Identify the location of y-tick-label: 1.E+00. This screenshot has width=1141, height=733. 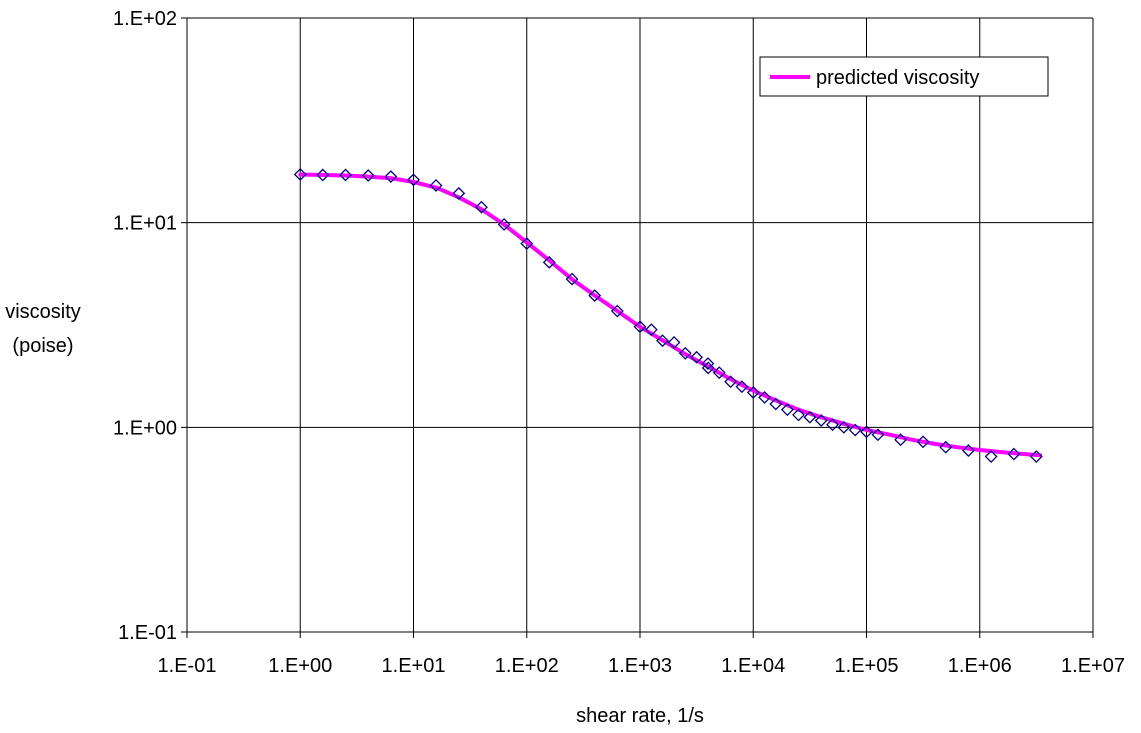
(145, 428).